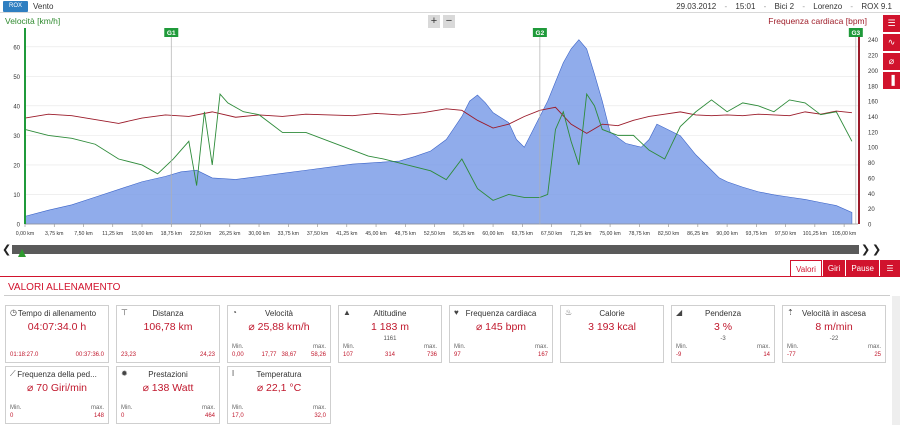 The height and width of the screenshot is (425, 900). I want to click on signpost-icon: ⊤, so click(124, 312).